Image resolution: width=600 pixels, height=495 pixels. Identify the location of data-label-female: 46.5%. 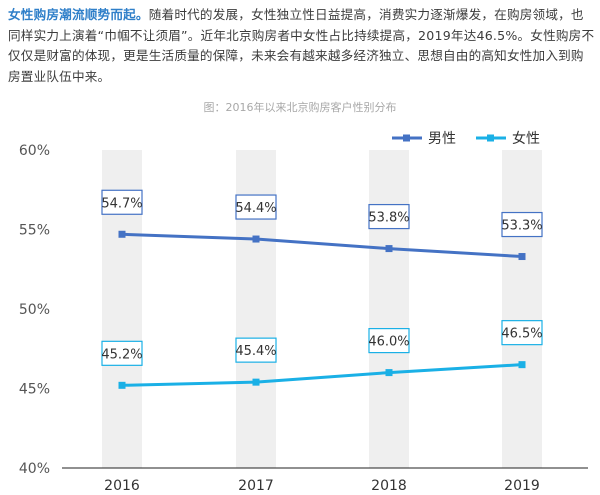
(522, 333).